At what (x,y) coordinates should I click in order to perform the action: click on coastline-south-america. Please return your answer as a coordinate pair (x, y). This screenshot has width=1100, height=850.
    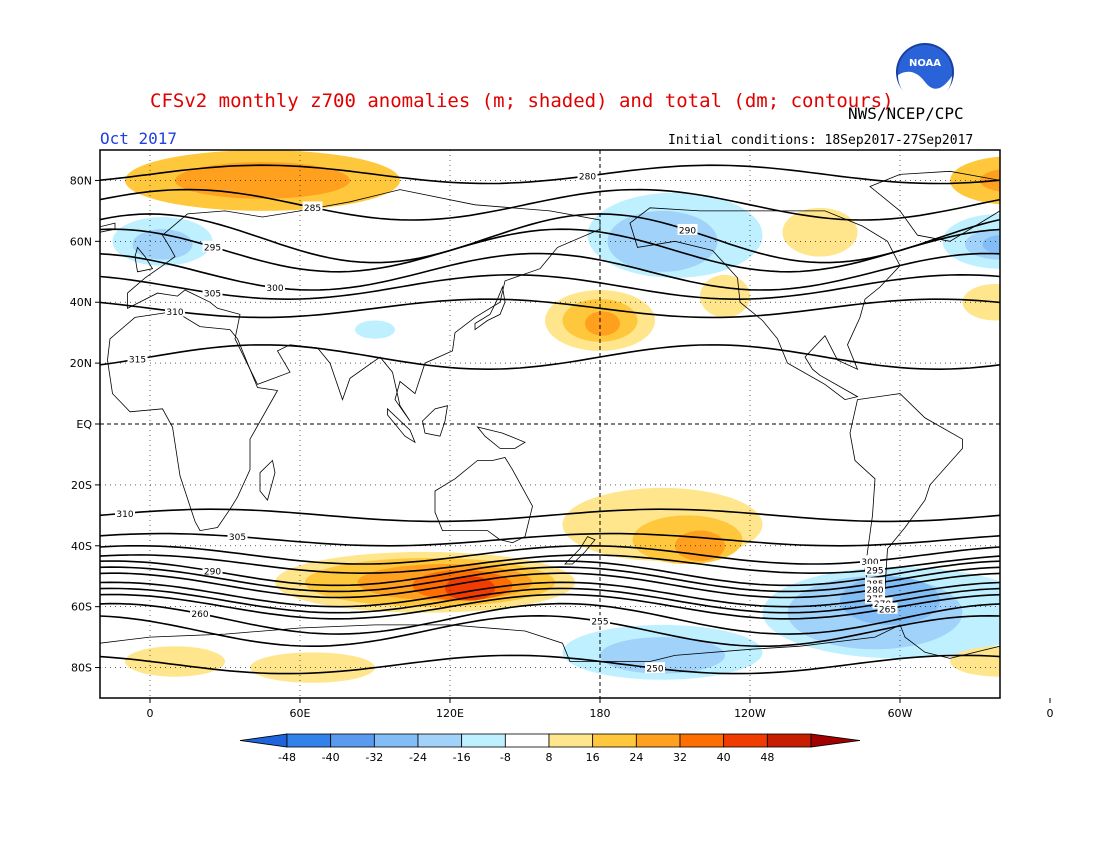
    Looking at the image, I should click on (906, 492).